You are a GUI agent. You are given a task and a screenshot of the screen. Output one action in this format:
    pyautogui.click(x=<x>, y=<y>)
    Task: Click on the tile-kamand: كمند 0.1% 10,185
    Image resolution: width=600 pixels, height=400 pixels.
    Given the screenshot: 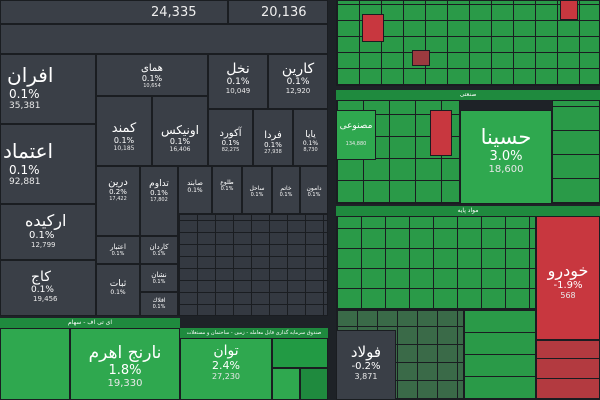 What is the action you would take?
    pyautogui.click(x=124, y=131)
    